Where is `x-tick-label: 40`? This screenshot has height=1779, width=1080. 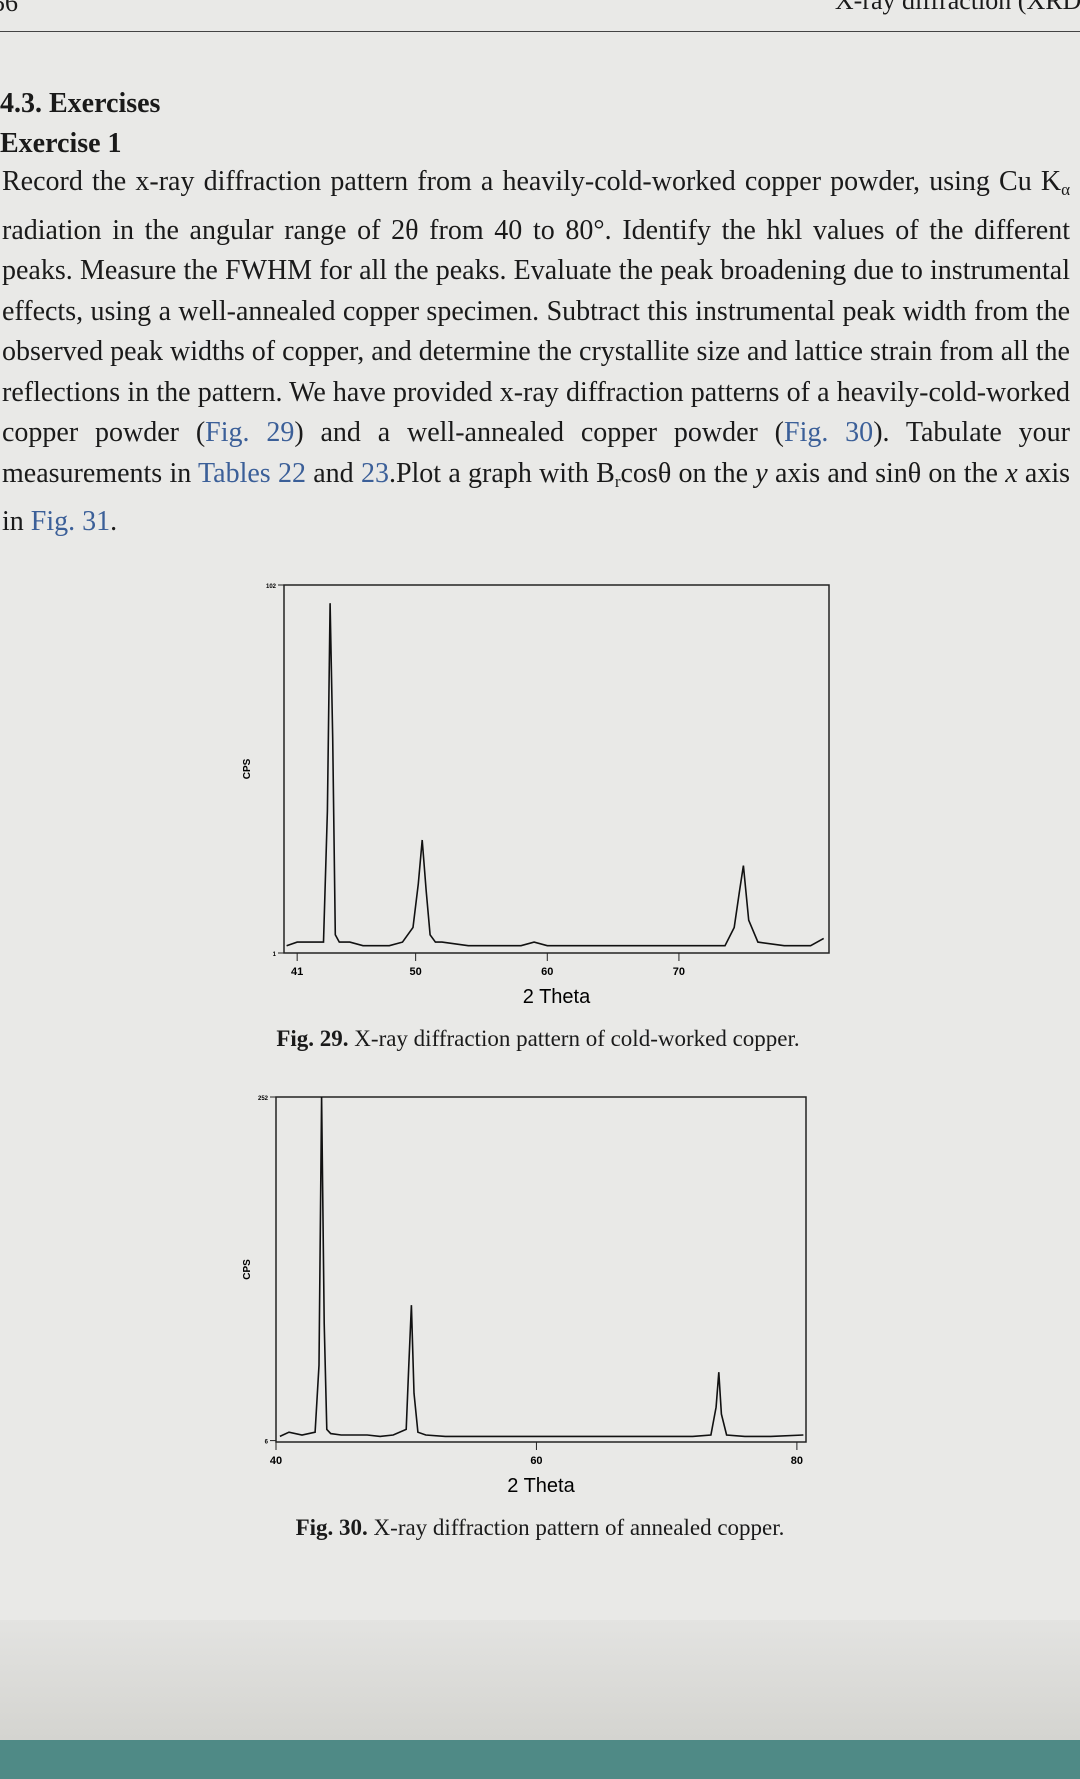
x-tick-label: 40 is located at coordinates (276, 1461).